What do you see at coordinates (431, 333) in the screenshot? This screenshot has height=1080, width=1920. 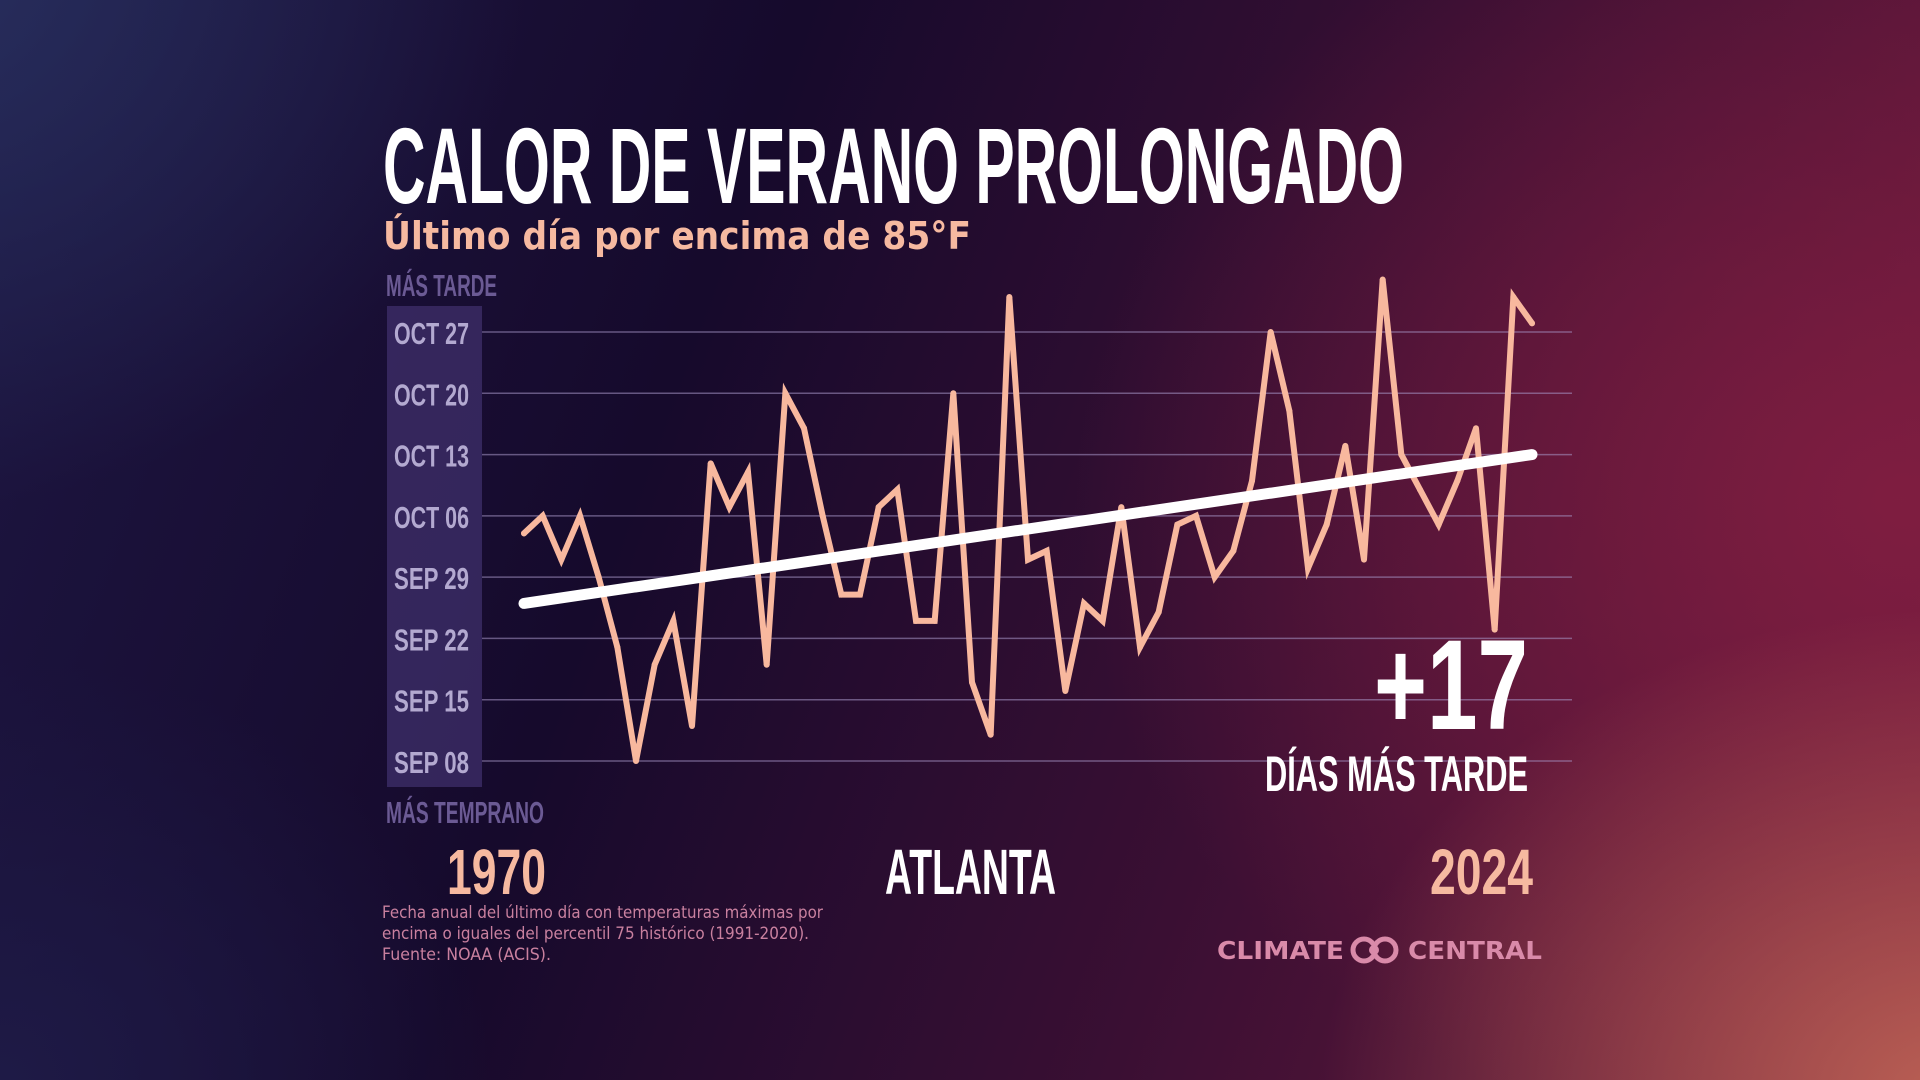 I see `y-tick-label: OCT 27` at bounding box center [431, 333].